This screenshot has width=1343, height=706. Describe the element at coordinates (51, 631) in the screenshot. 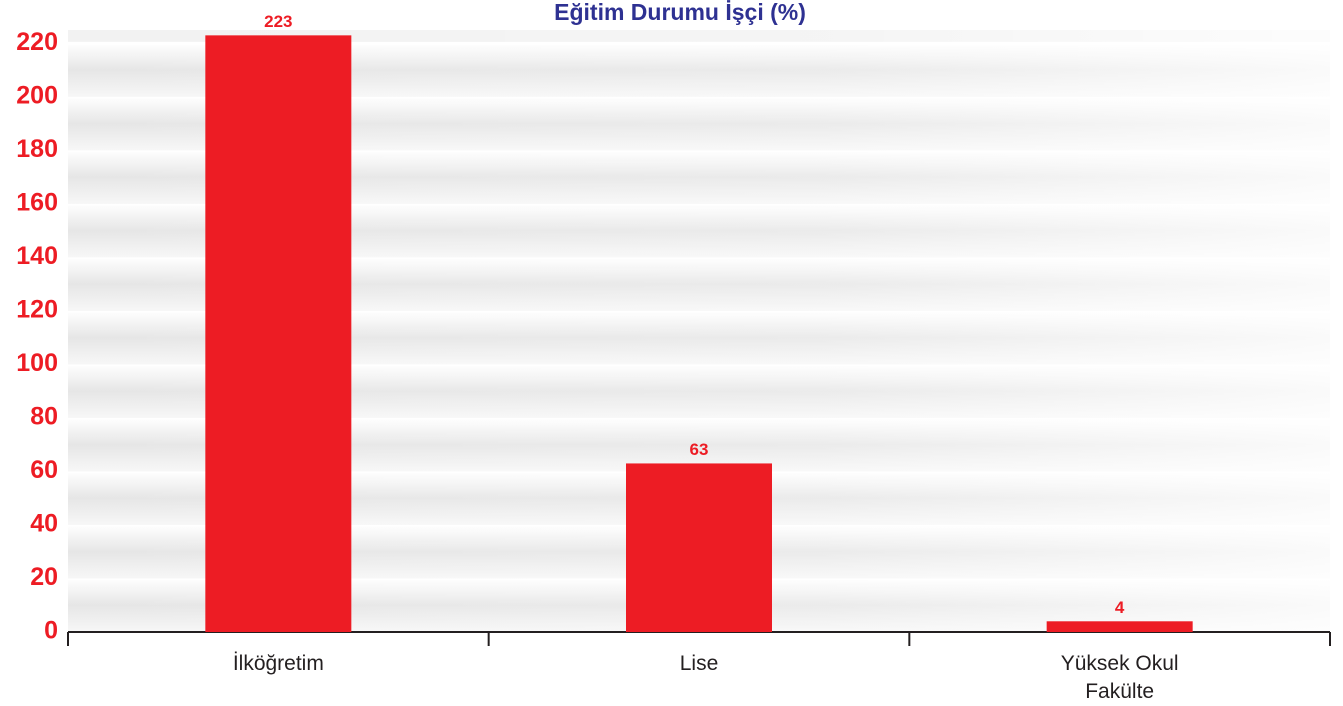

I see `y-tick-label: 0` at that location.